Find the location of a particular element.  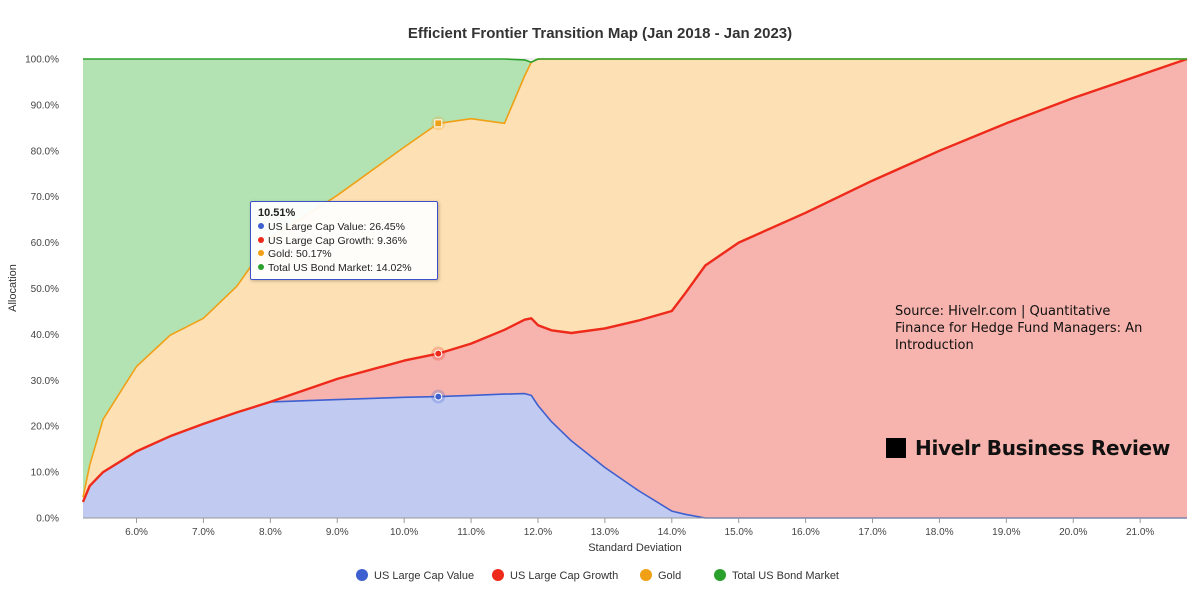

x-tick-label: 7.0% is located at coordinates (203, 532).